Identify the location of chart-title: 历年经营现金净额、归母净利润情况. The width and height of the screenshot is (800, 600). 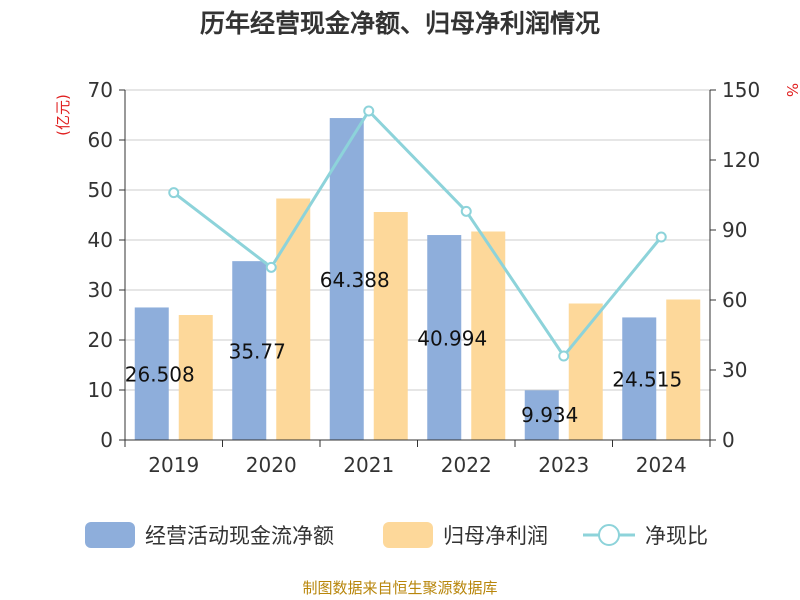
(400, 23).